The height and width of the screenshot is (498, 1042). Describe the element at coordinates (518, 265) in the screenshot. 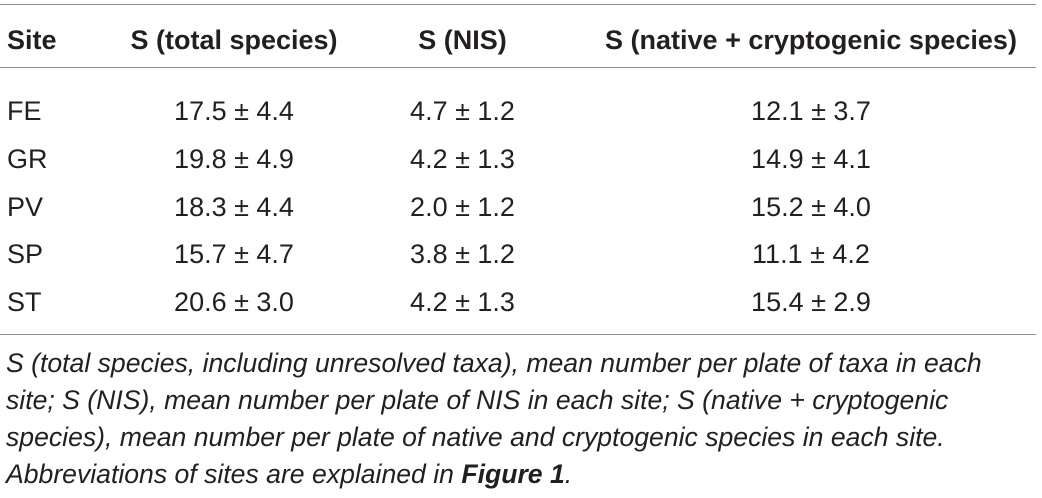

I see `table-row: SP 15.7 ± 4.7 3.8 ± 1.2 11.1 ± 4.2` at that location.